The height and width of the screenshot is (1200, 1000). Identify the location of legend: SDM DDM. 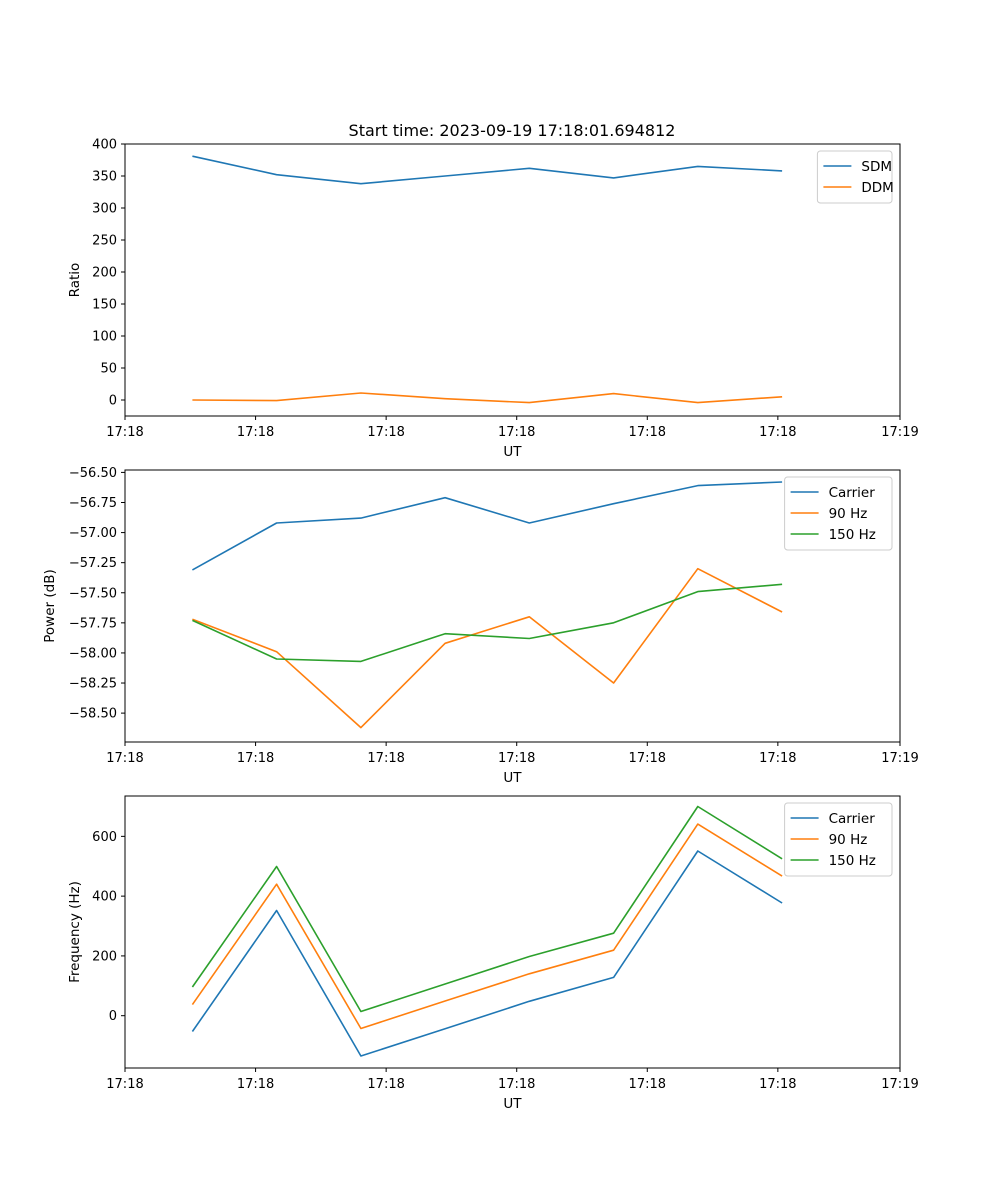
(855, 177).